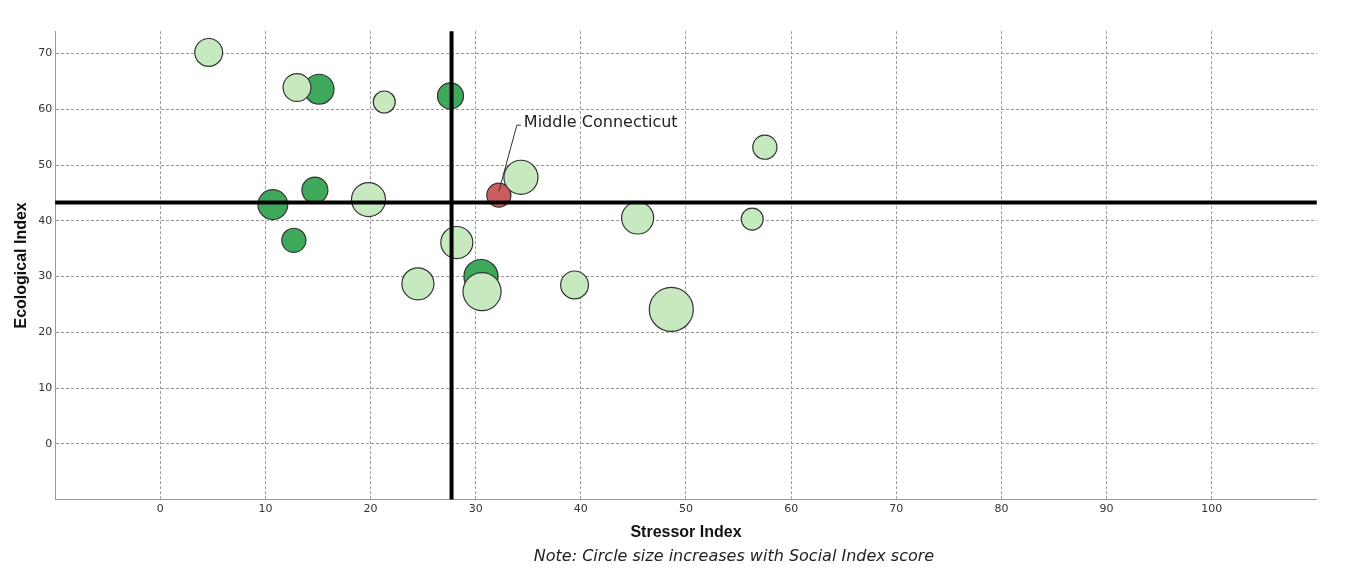 This screenshot has height=579, width=1348. Describe the element at coordinates (45, 164) in the screenshot. I see `y-tick-label: 50` at that location.